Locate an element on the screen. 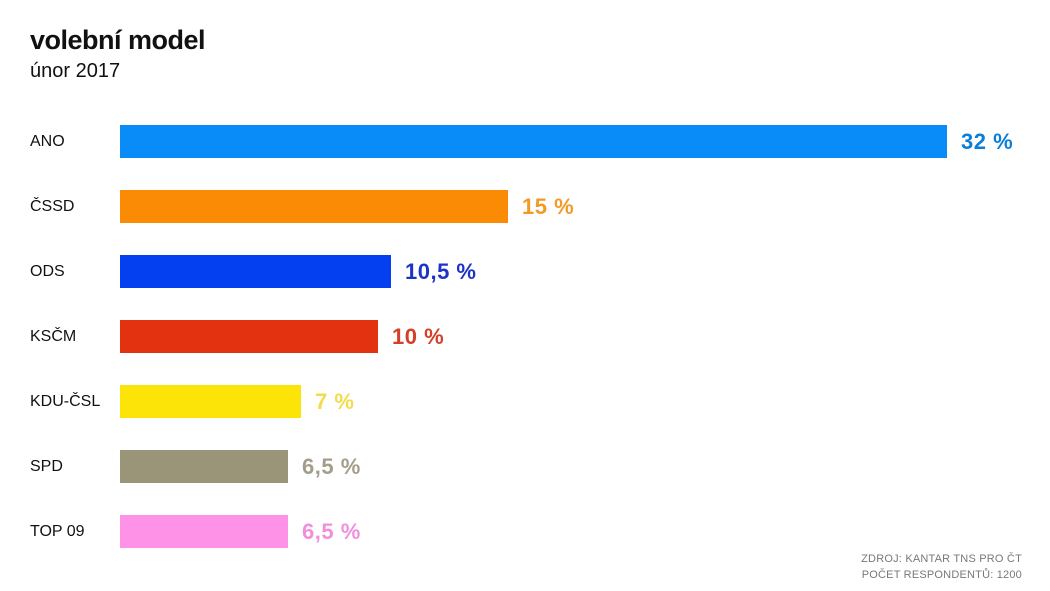 The width and height of the screenshot is (1050, 591). bar-row: ODS 10,5 % is located at coordinates (525, 271).